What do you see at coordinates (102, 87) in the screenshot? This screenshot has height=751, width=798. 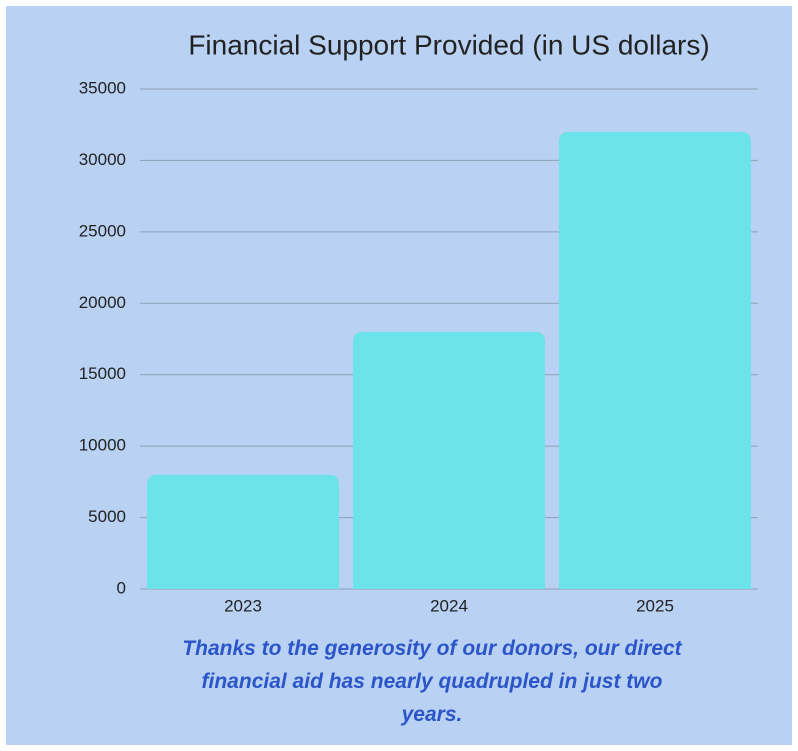 I see `y-tick-label: 35000` at bounding box center [102, 87].